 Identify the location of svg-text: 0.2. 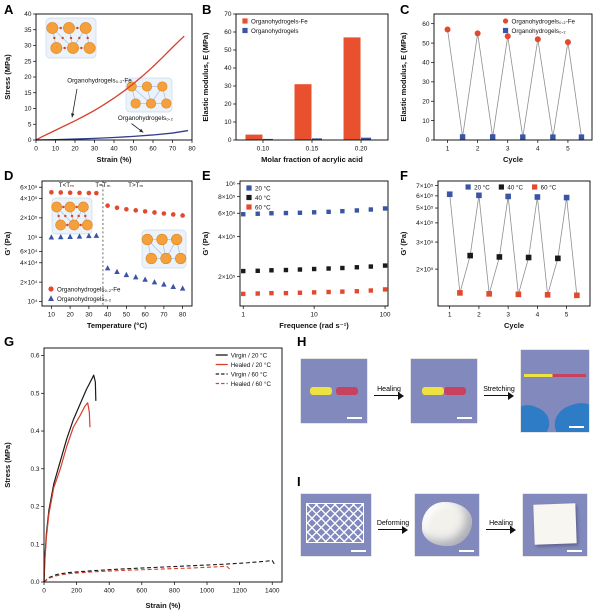
(34, 507).